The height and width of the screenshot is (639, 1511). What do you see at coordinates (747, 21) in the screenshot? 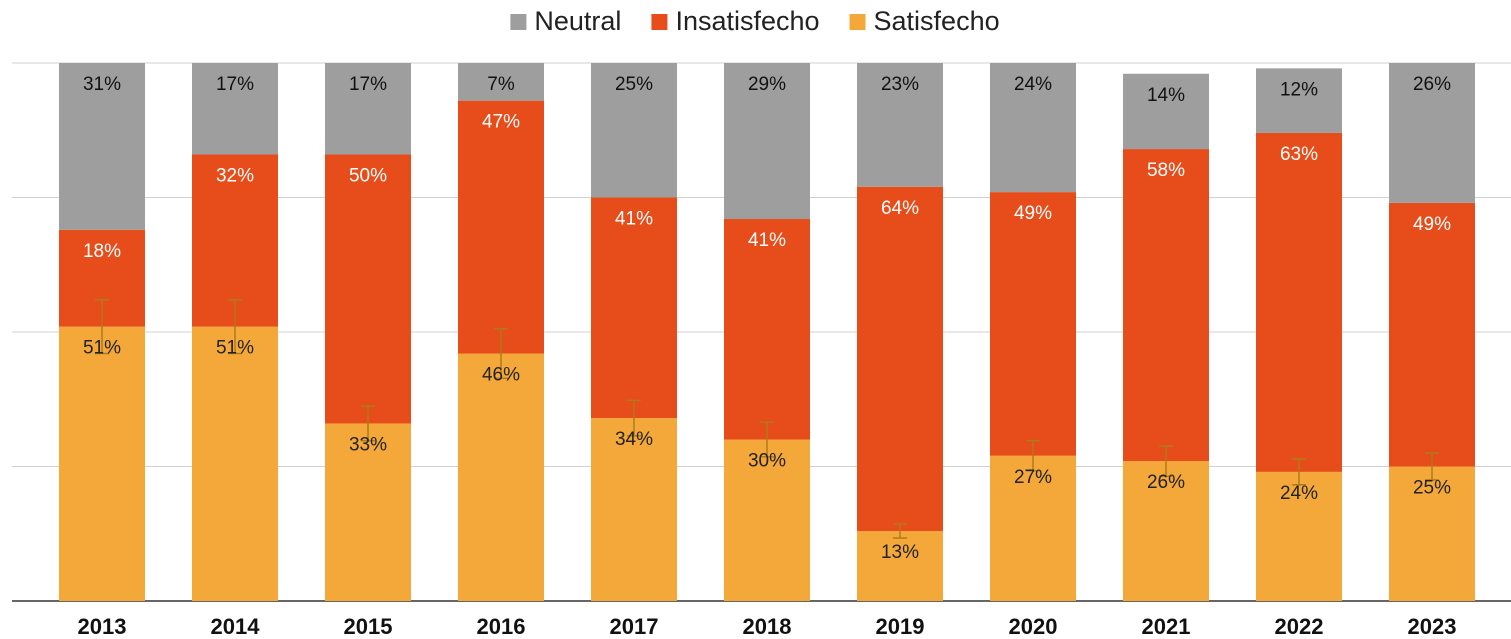
I see `legend-label: Insatisfecho` at bounding box center [747, 21].